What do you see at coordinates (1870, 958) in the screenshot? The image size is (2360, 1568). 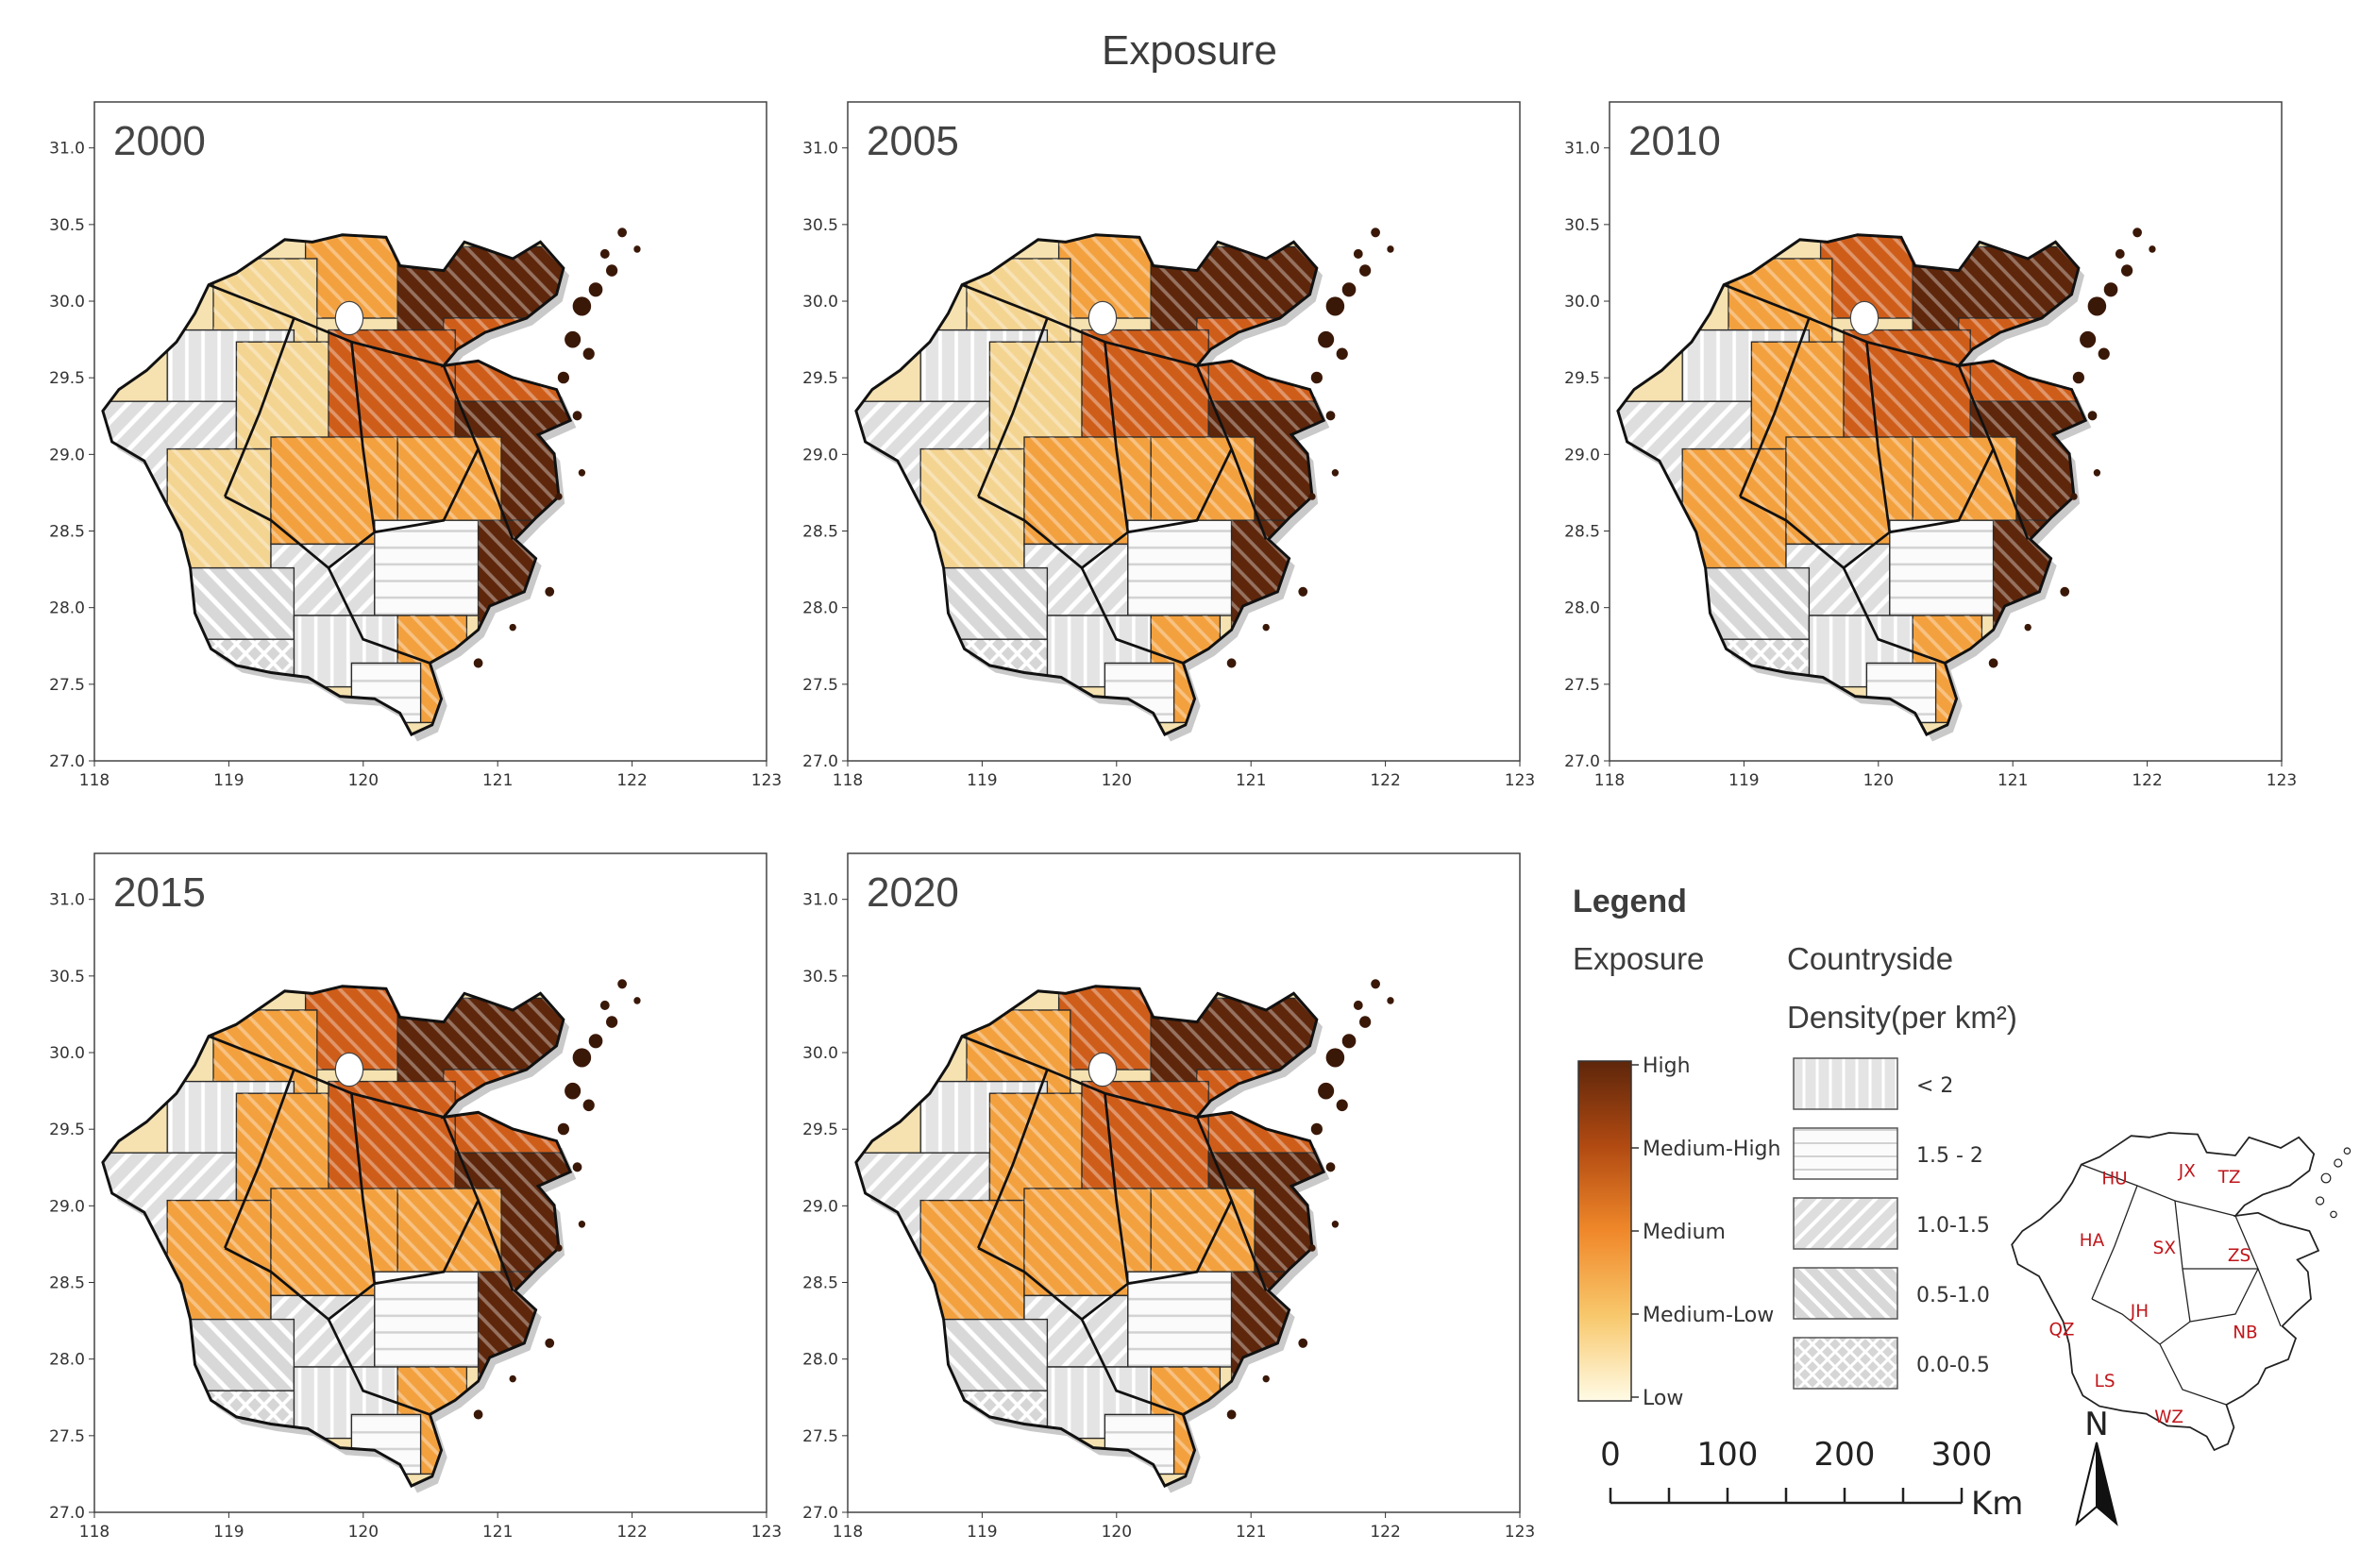 I see `legend-countryside-title: Countryside` at bounding box center [1870, 958].